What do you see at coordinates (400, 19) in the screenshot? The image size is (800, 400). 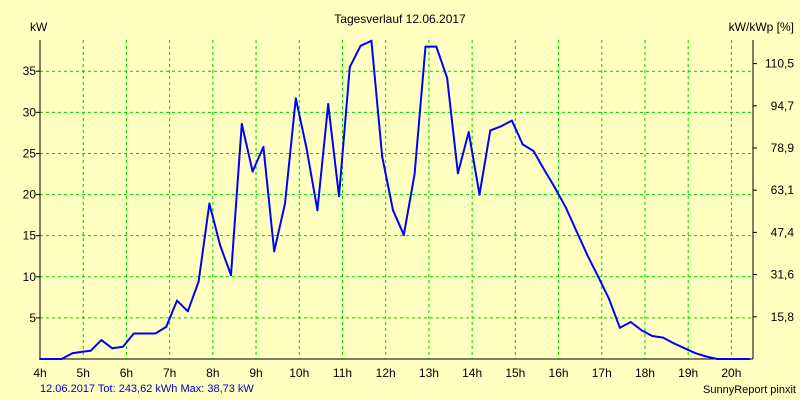 I see `chart-title: Tagesverlauf 12.06.2017` at bounding box center [400, 19].